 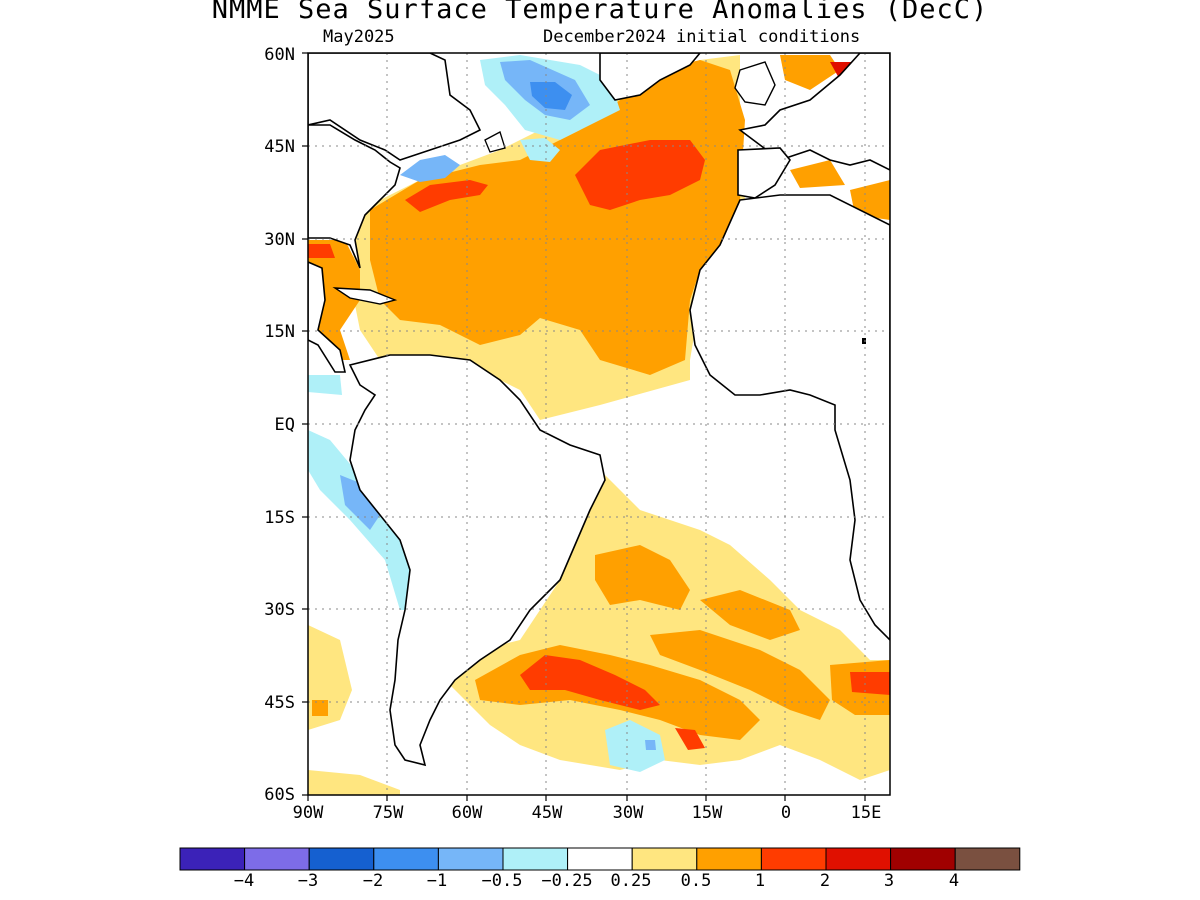 What do you see at coordinates (279, 332) in the screenshot?
I see `lat-label-15n: 15N` at bounding box center [279, 332].